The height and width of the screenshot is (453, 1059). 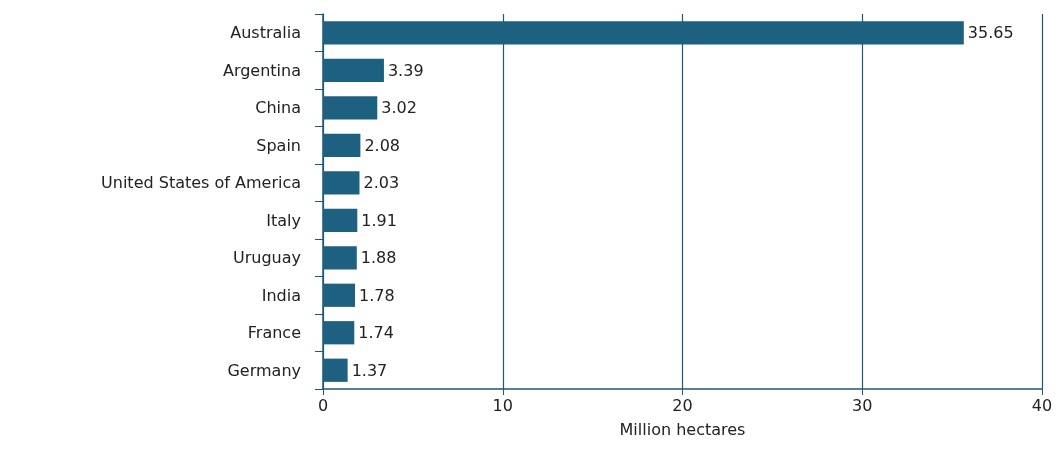 What do you see at coordinates (376, 333) in the screenshot?
I see `data-label: 1.74` at bounding box center [376, 333].